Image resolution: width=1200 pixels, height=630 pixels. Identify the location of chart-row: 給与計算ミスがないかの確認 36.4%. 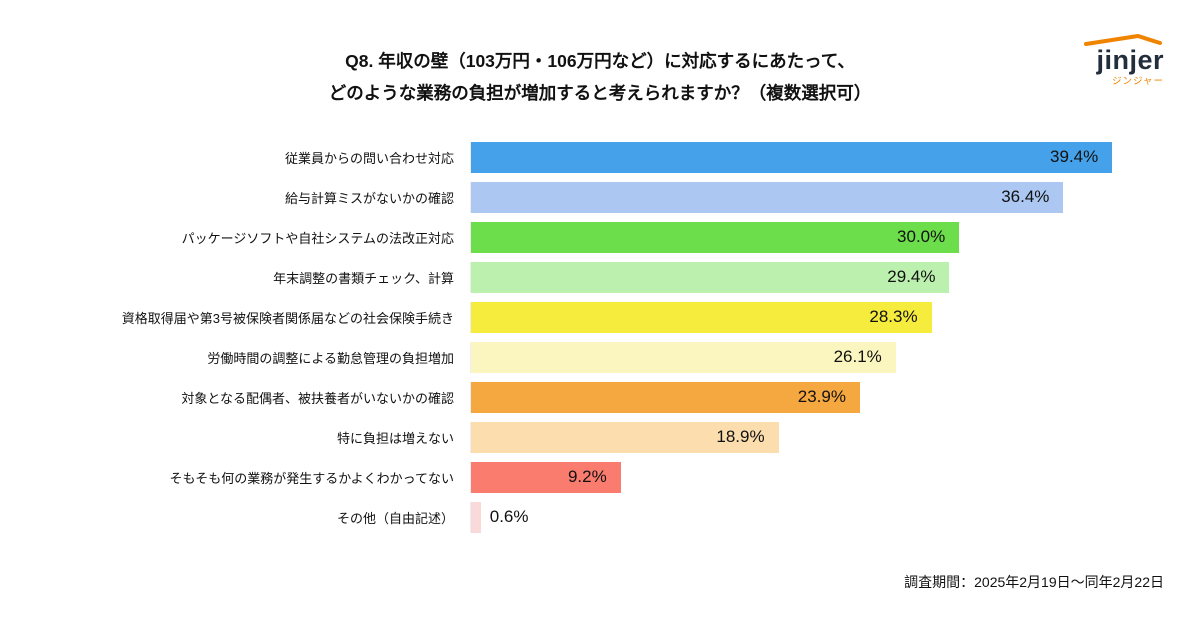
(571, 197).